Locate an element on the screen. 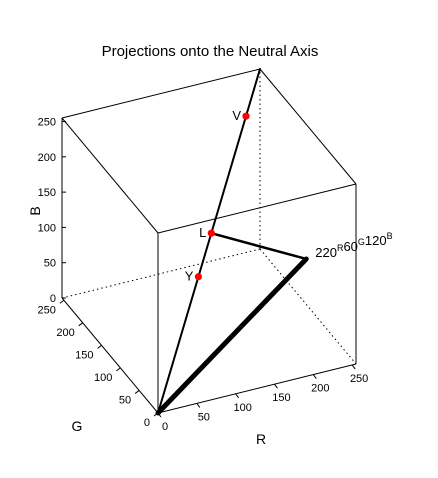 The width and height of the screenshot is (438, 478). point-label: L is located at coordinates (202, 232).